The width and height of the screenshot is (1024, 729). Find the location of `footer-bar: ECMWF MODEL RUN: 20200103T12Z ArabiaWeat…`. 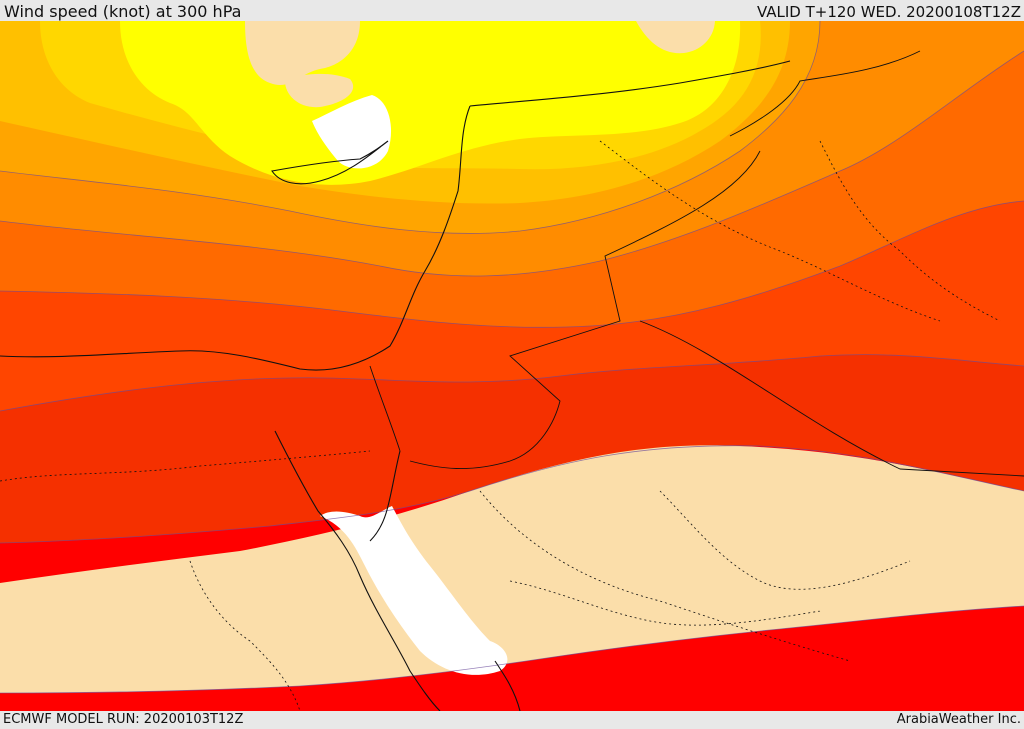

footer-bar: ECMWF MODEL RUN: 20200103T12Z ArabiaWeat… is located at coordinates (512, 720).